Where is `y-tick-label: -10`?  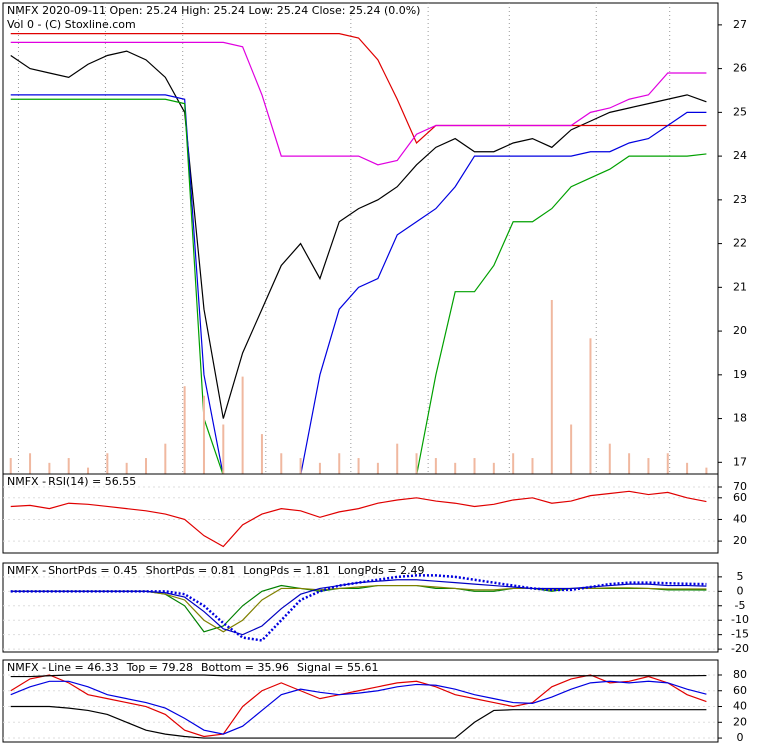 y-tick-label: -10 is located at coordinates (740, 619).